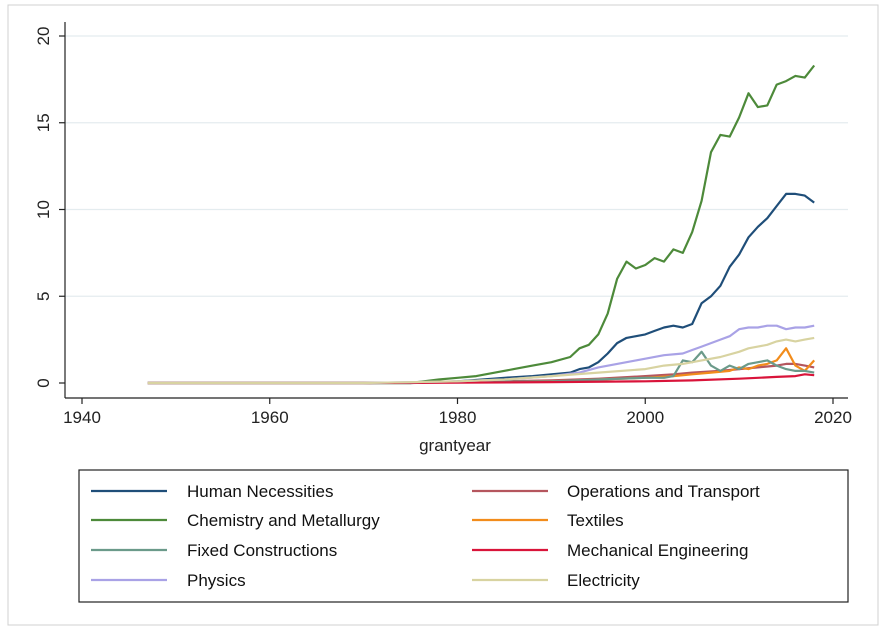 This screenshot has height=631, width=885. What do you see at coordinates (595, 520) in the screenshot?
I see `legend-label-3: Textiles` at bounding box center [595, 520].